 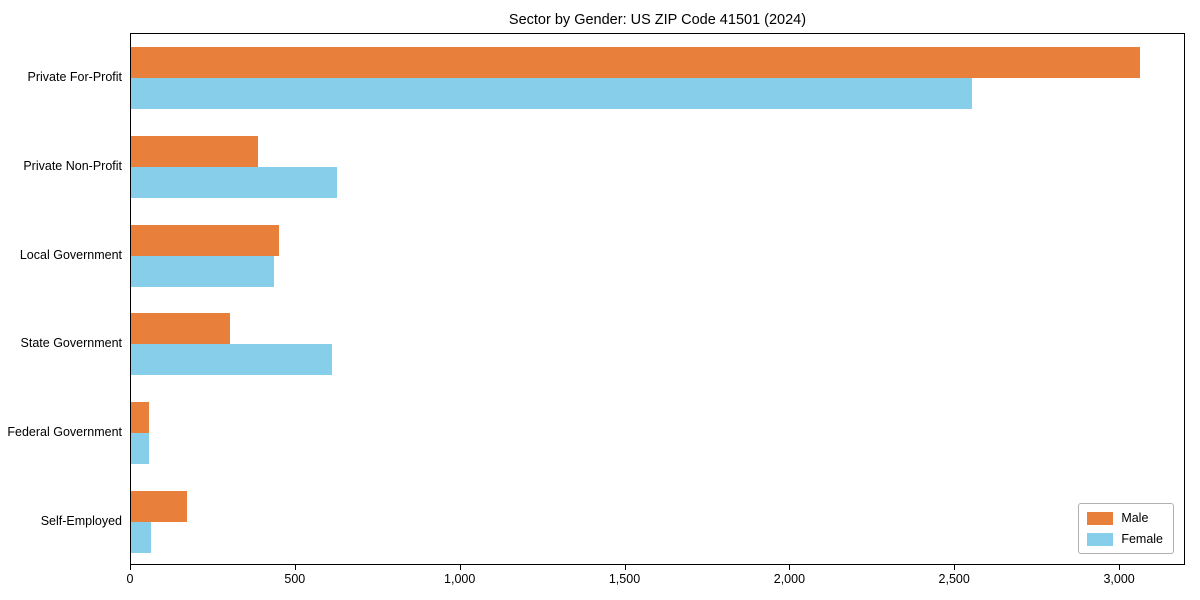 What do you see at coordinates (624, 579) in the screenshot?
I see `xtick-label-3: 1,500` at bounding box center [624, 579].